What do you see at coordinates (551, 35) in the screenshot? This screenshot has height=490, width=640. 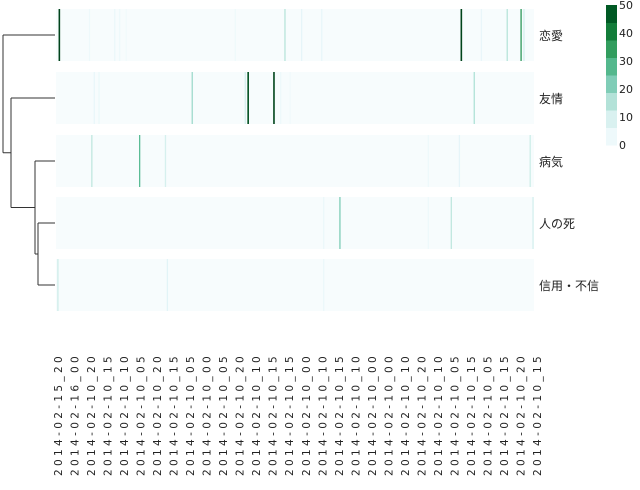 I see `row-label: 恋愛` at bounding box center [551, 35].